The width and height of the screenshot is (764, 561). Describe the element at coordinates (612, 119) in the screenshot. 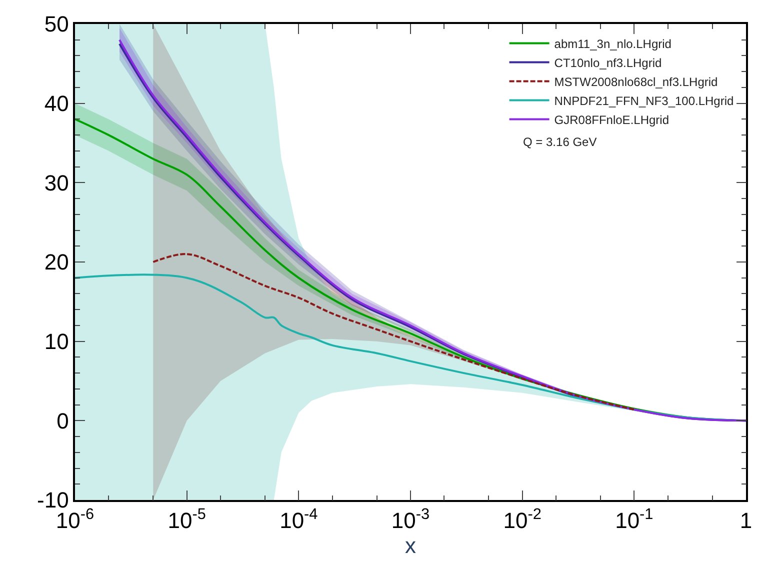

I see `legend-label: GJR08FFnloE.LHgrid` at that location.